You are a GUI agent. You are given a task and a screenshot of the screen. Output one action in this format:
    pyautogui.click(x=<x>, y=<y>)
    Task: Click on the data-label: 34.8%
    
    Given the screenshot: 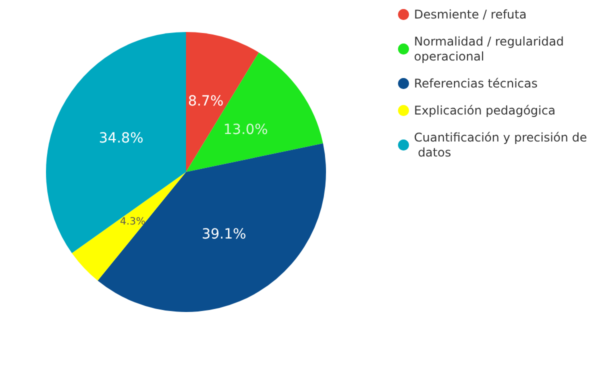 What is the action you would take?
    pyautogui.click(x=121, y=138)
    